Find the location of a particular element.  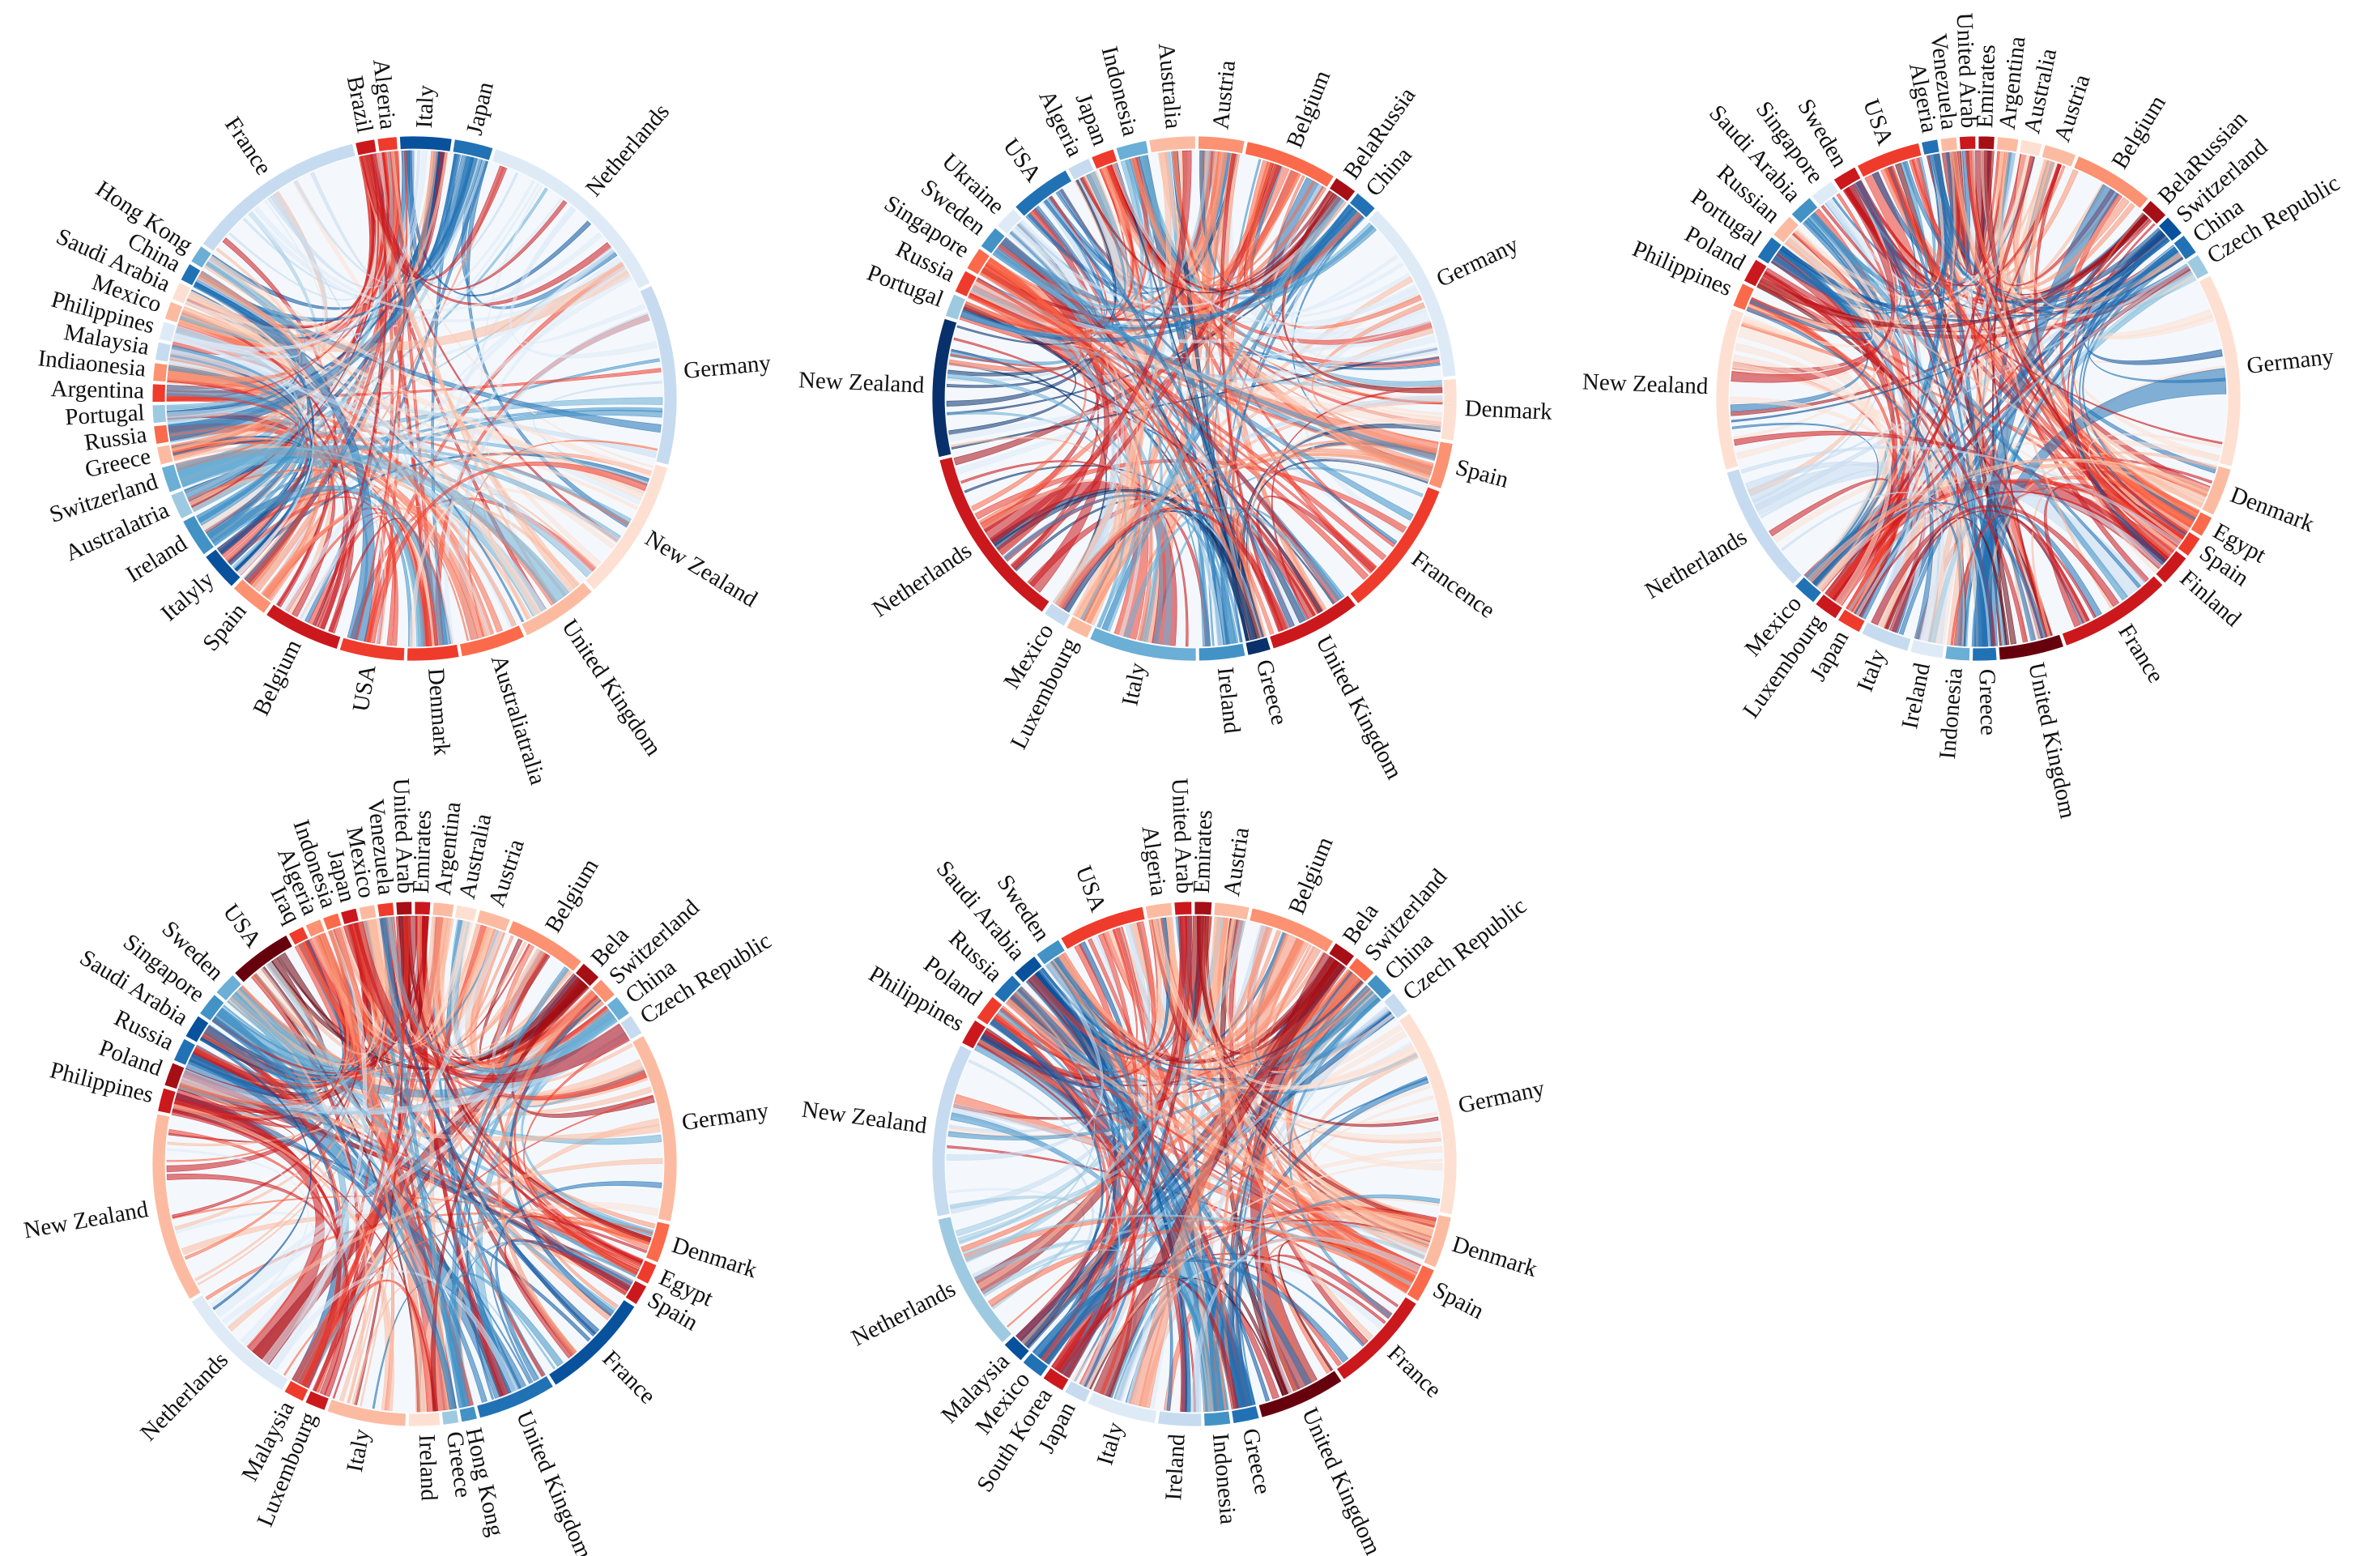

sector-label-italy: Italy is located at coordinates (1110, 1444).